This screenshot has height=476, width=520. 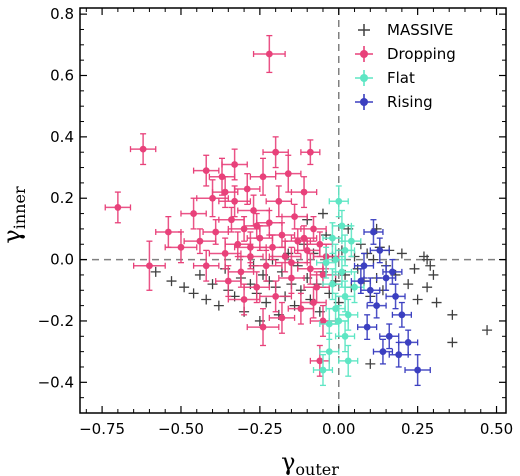 What do you see at coordinates (62, 14) in the screenshot?
I see `y-tick-label: 0.8` at bounding box center [62, 14].